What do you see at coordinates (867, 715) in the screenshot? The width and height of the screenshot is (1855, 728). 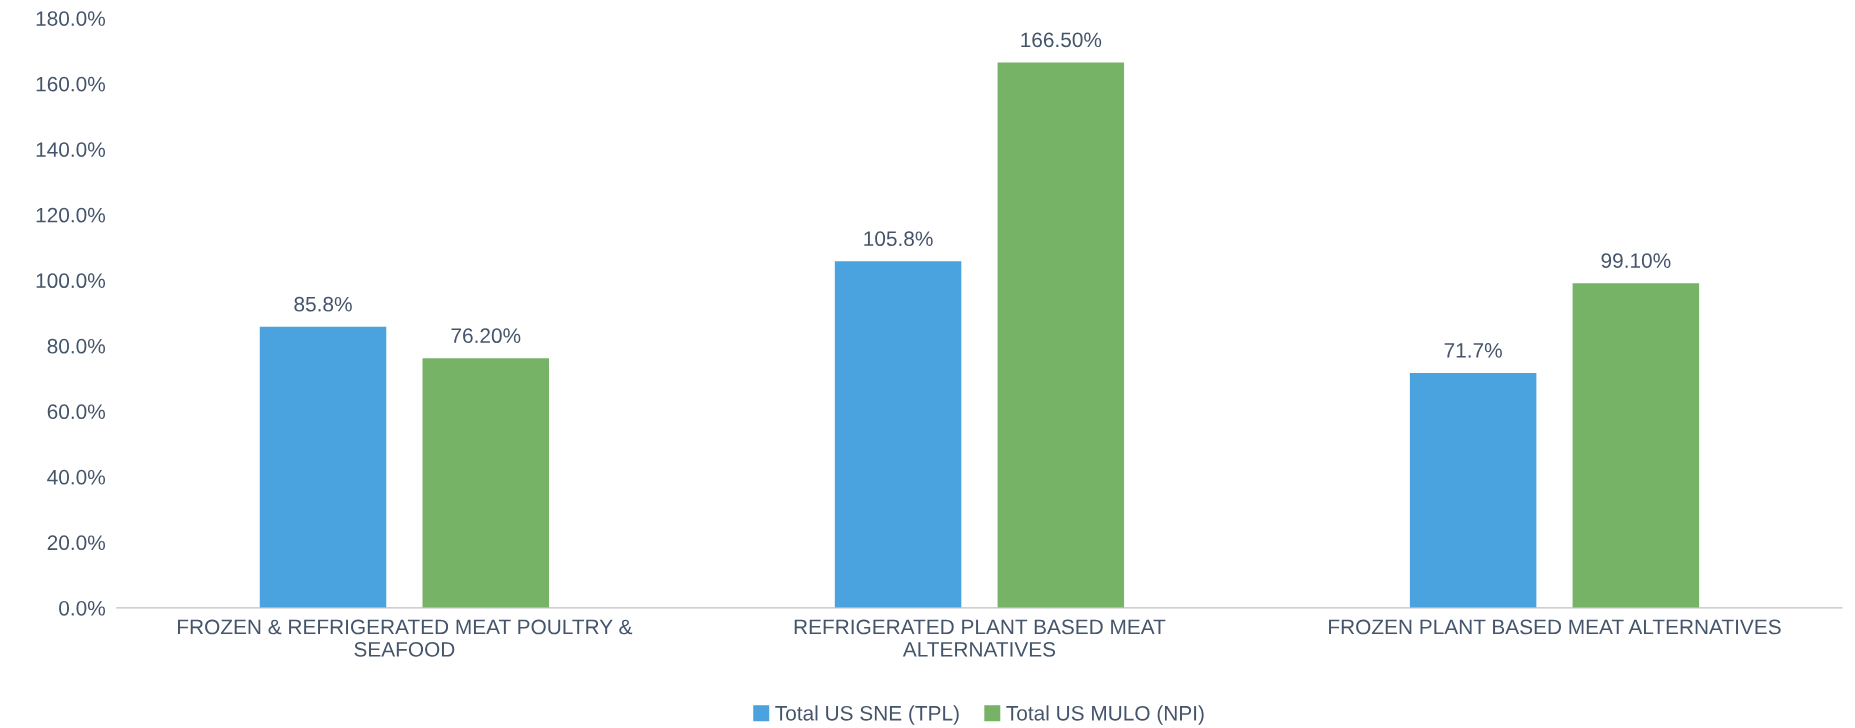 I see `legend-label: Total US SNE (TPL)` at bounding box center [867, 715].